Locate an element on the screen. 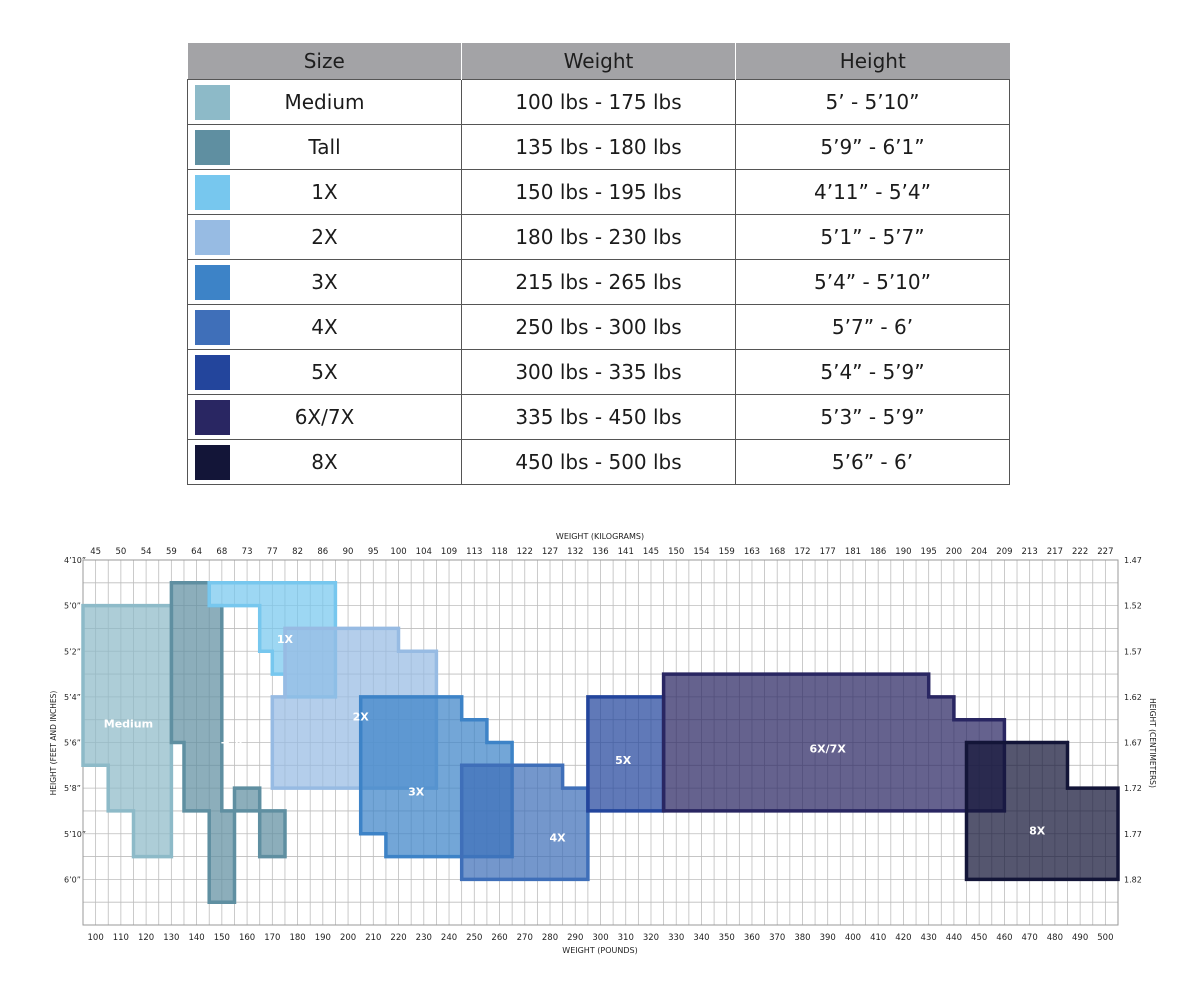 Image resolution: width=1200 pixels, height=990 pixels. x-tick-label-kilograms: 217 is located at coordinates (1055, 552).